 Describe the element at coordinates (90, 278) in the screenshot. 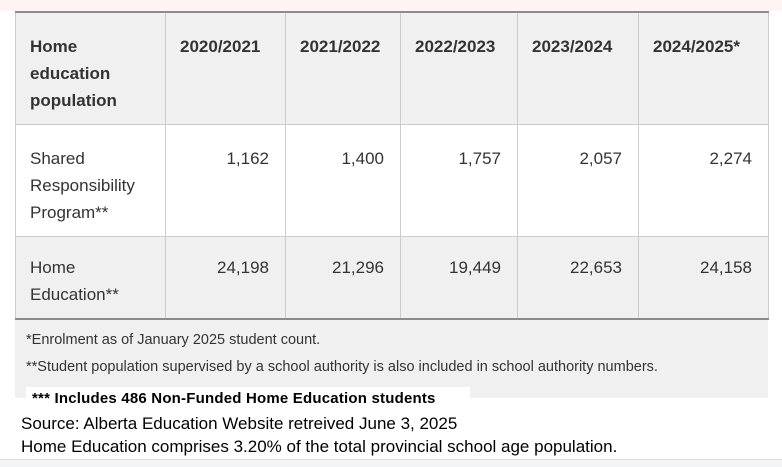

I see `row-label: Home Education**` at that location.